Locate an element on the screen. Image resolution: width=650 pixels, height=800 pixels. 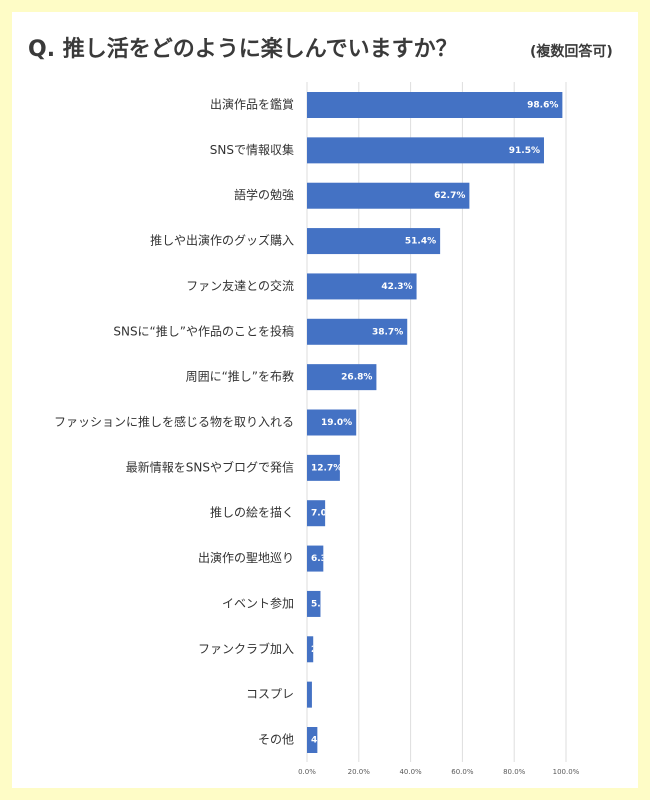
value-label: 2 is located at coordinates (314, 650).